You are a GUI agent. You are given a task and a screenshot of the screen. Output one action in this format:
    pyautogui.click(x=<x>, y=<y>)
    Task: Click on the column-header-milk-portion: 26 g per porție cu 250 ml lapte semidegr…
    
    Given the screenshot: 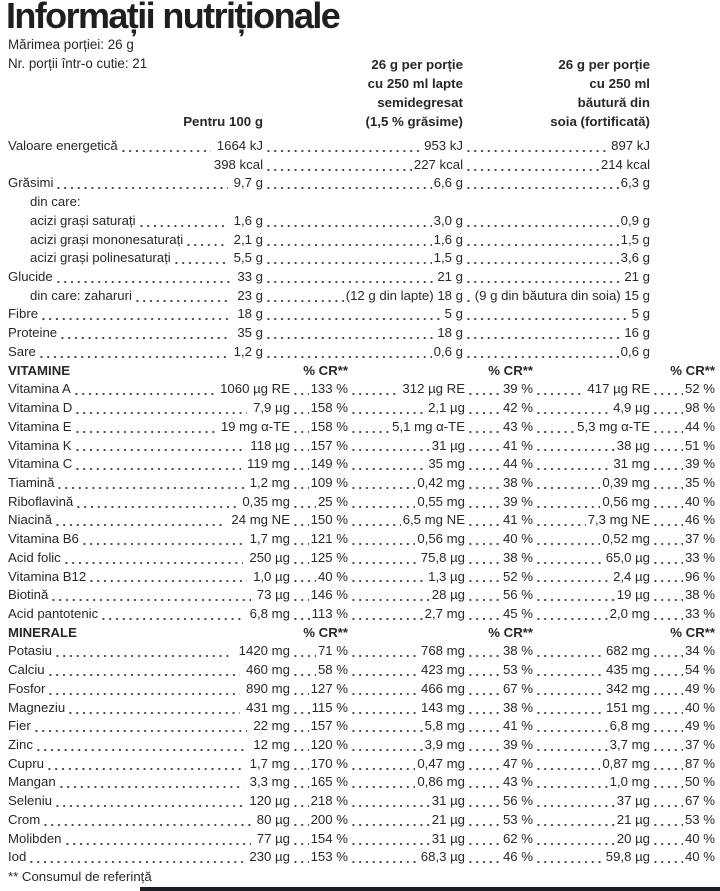 What is the action you would take?
    pyautogui.click(x=414, y=93)
    